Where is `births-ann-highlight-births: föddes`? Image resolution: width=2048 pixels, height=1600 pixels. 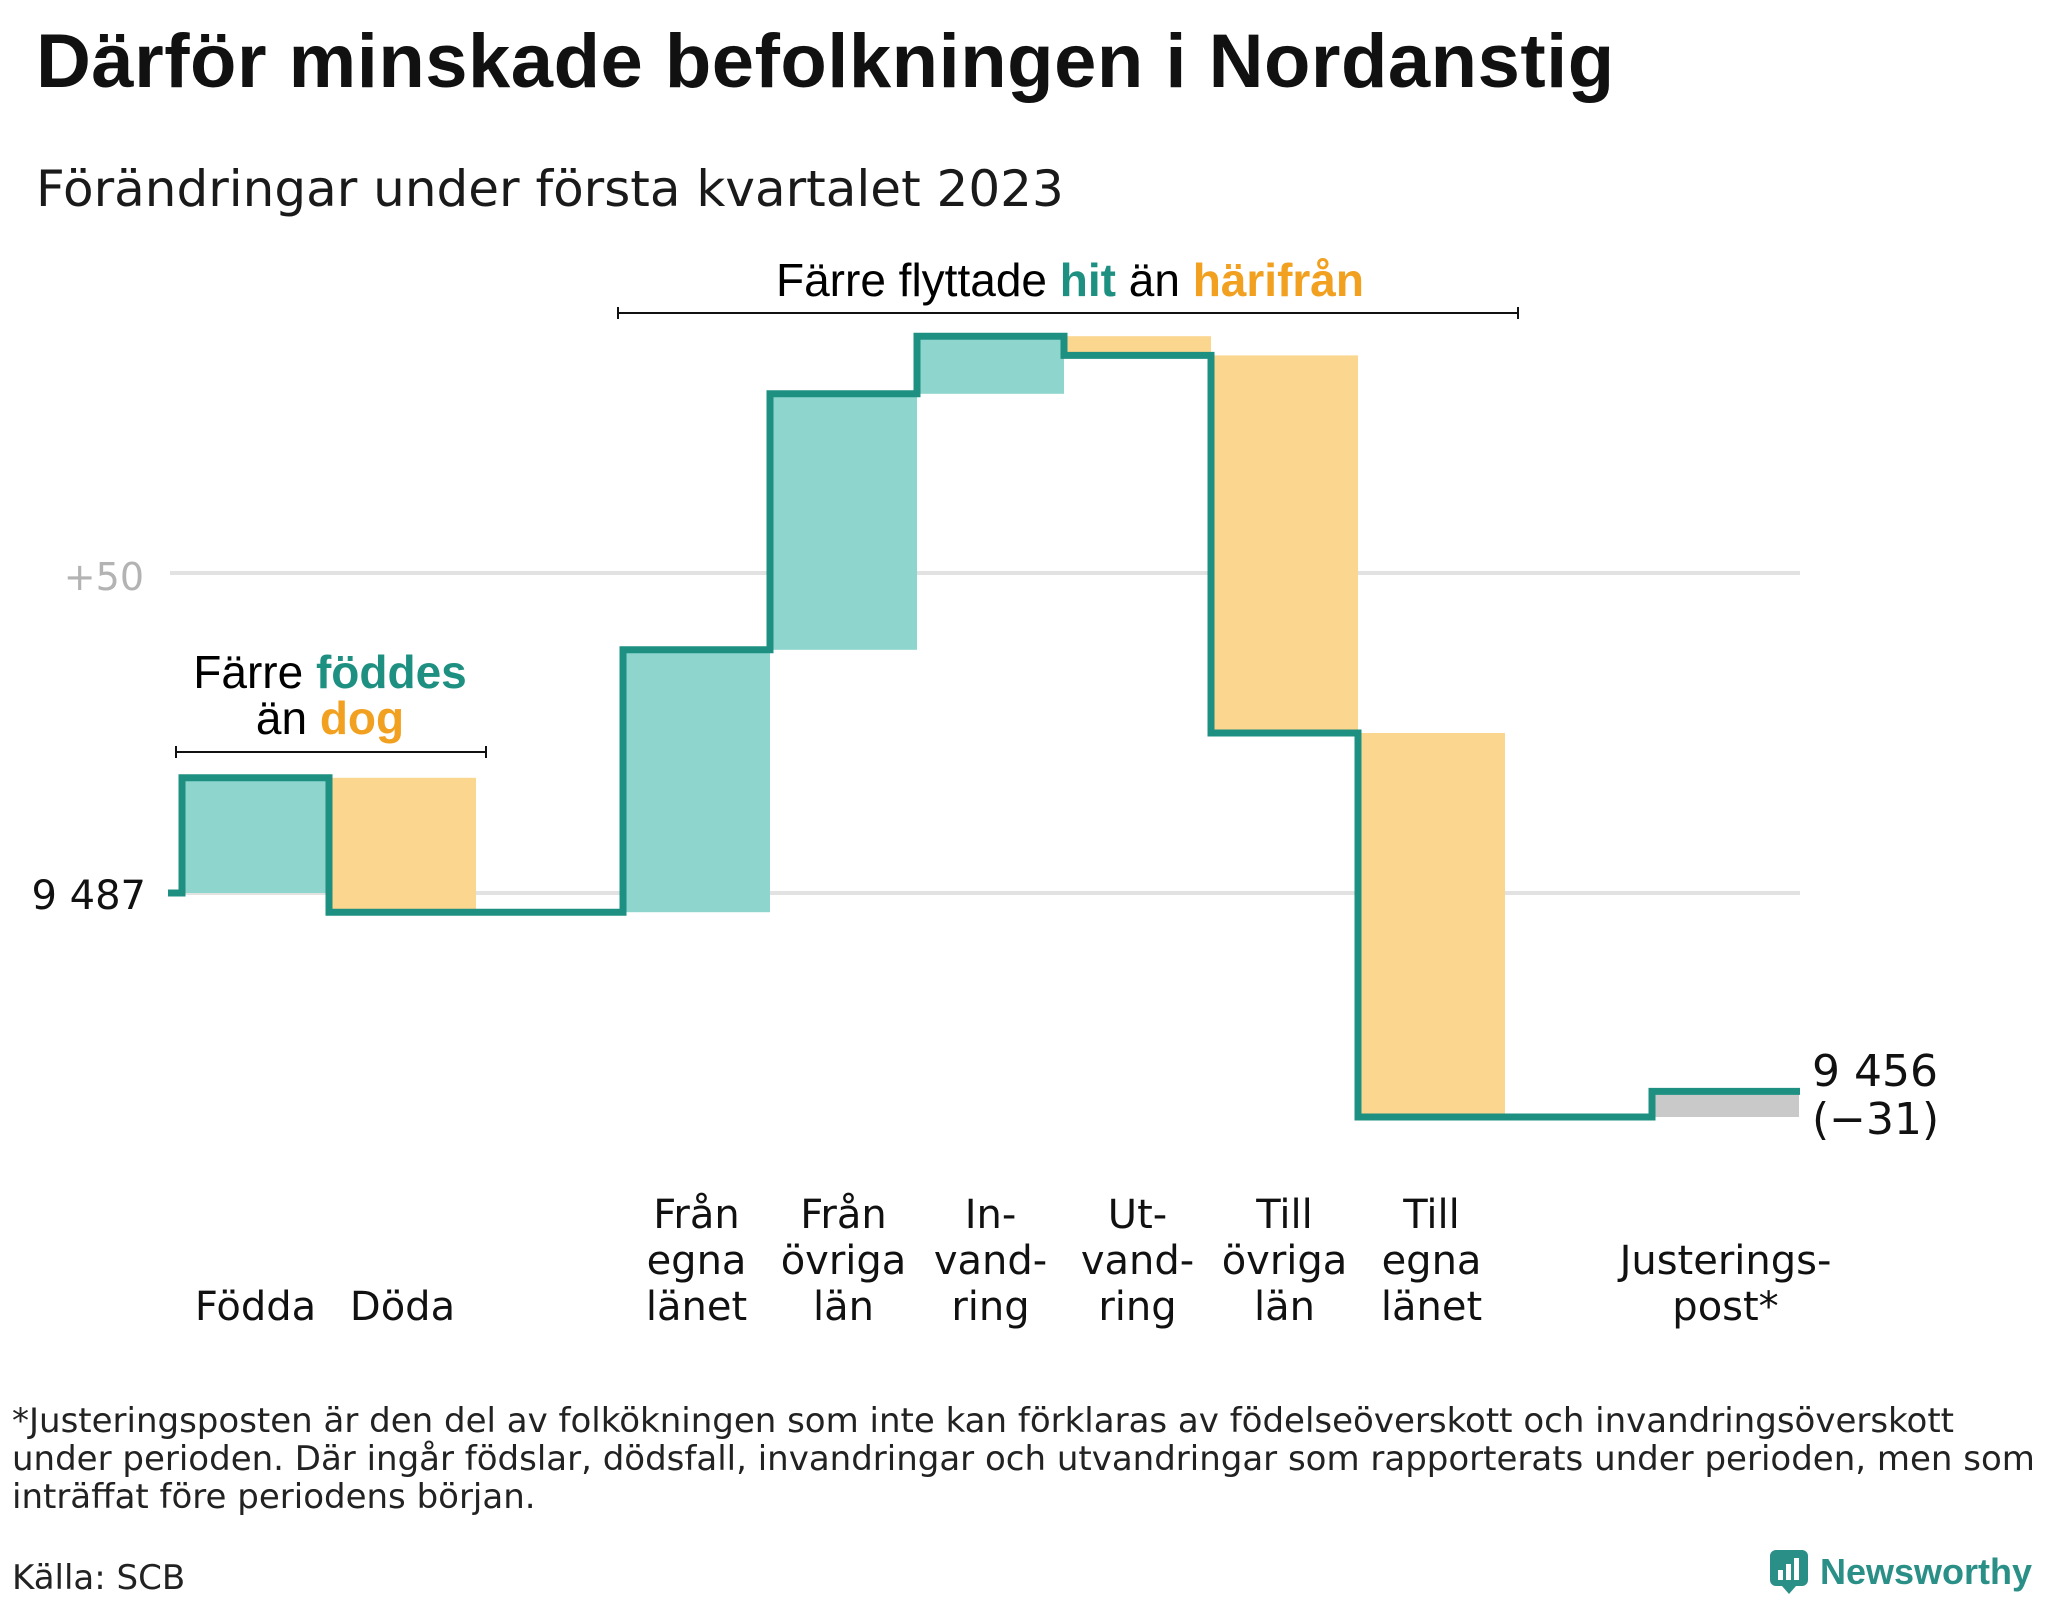 births-ann-highlight-births: föddes is located at coordinates (391, 672).